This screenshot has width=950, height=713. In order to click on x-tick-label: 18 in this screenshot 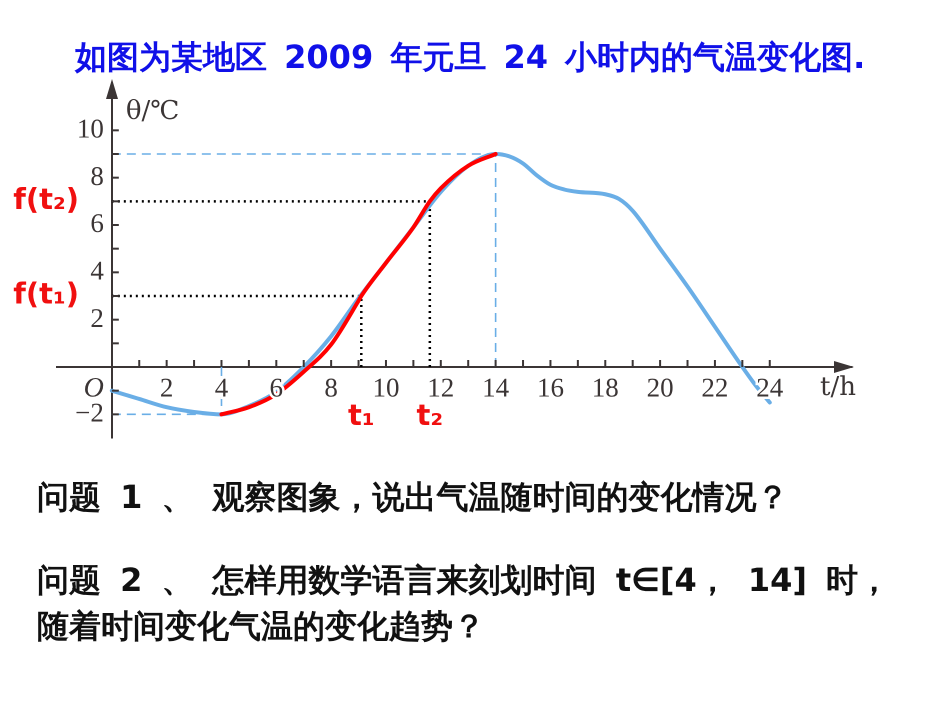, I will do `click(605, 387)`.